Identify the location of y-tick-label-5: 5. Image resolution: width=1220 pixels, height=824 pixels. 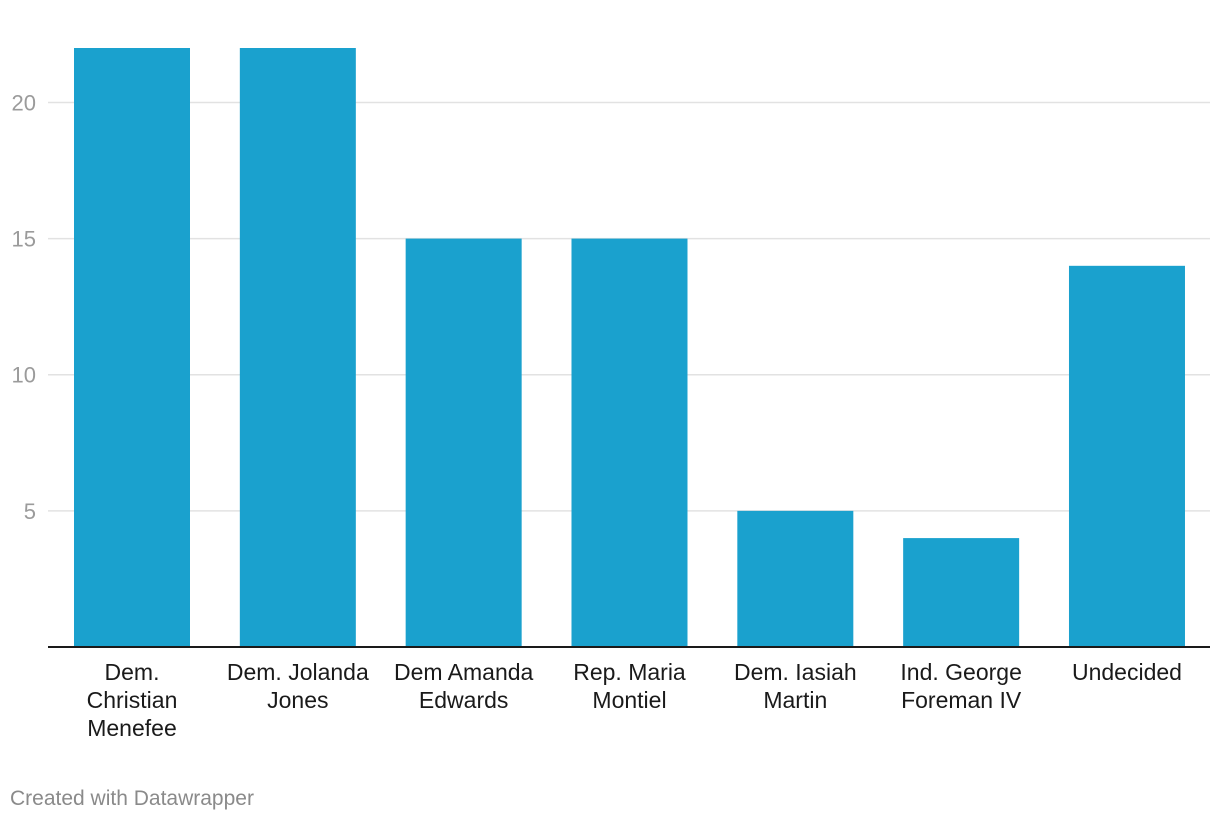
(30, 511).